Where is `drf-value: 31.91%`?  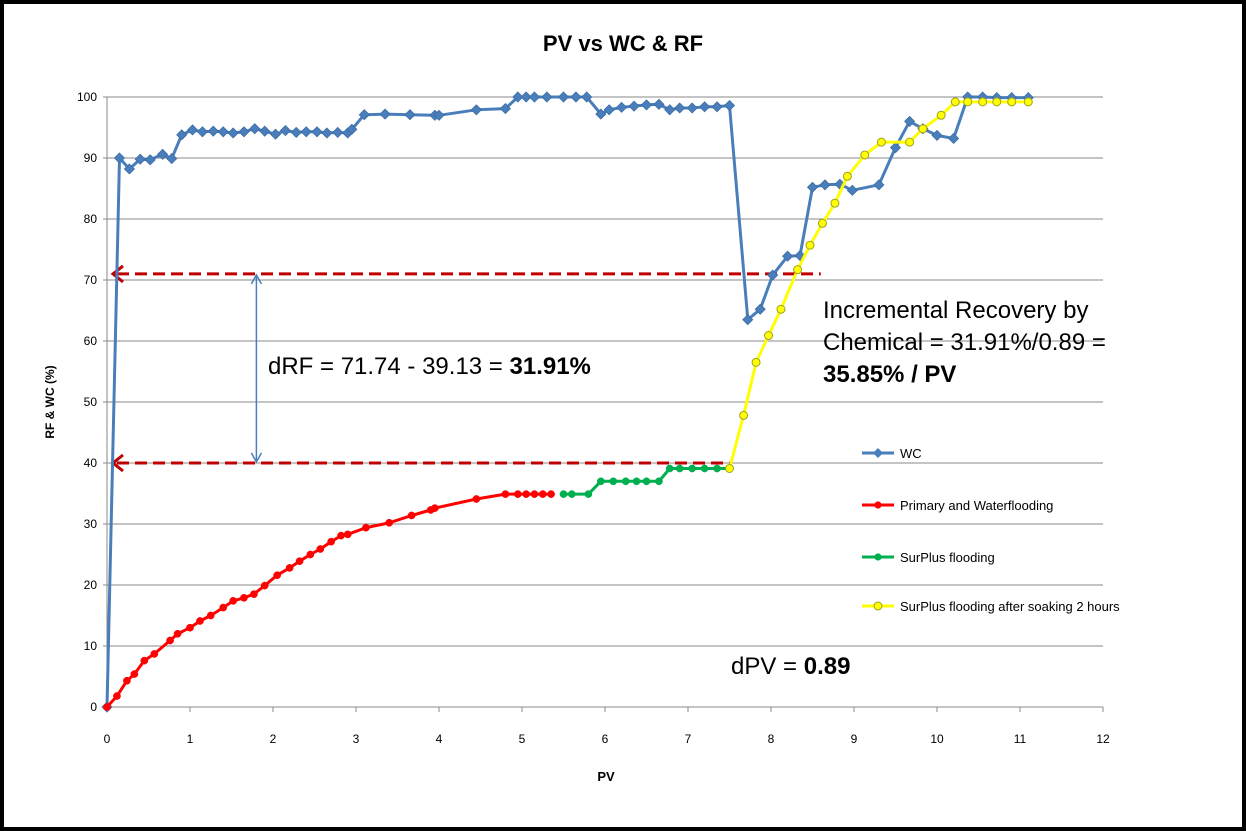 drf-value: 31.91% is located at coordinates (550, 366).